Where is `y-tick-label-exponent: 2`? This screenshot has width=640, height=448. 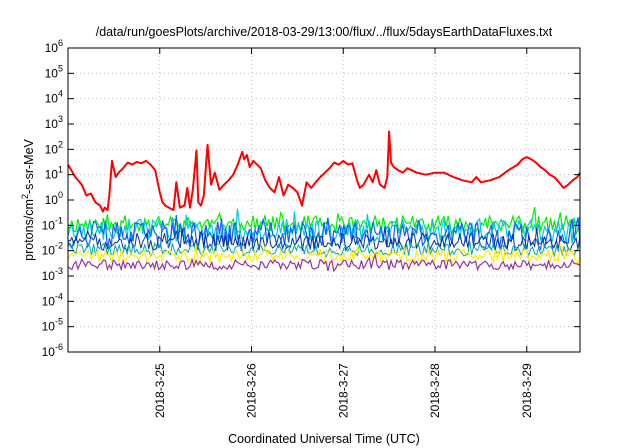
y-tick-label-exponent: 2 is located at coordinates (60, 144).